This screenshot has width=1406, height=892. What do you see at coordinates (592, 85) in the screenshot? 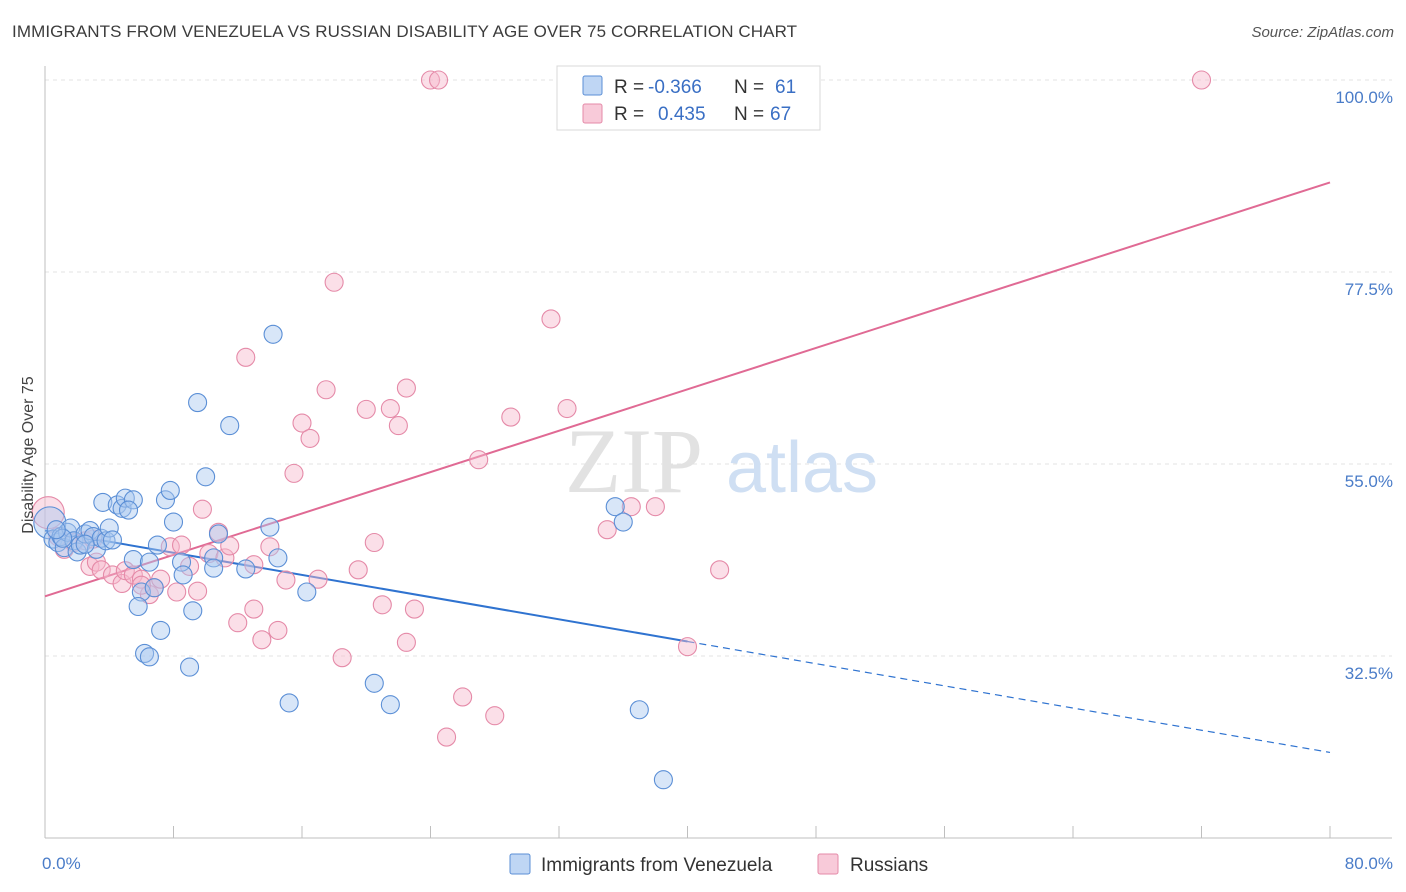
I see `legend-swatch-blue` at bounding box center [592, 85].